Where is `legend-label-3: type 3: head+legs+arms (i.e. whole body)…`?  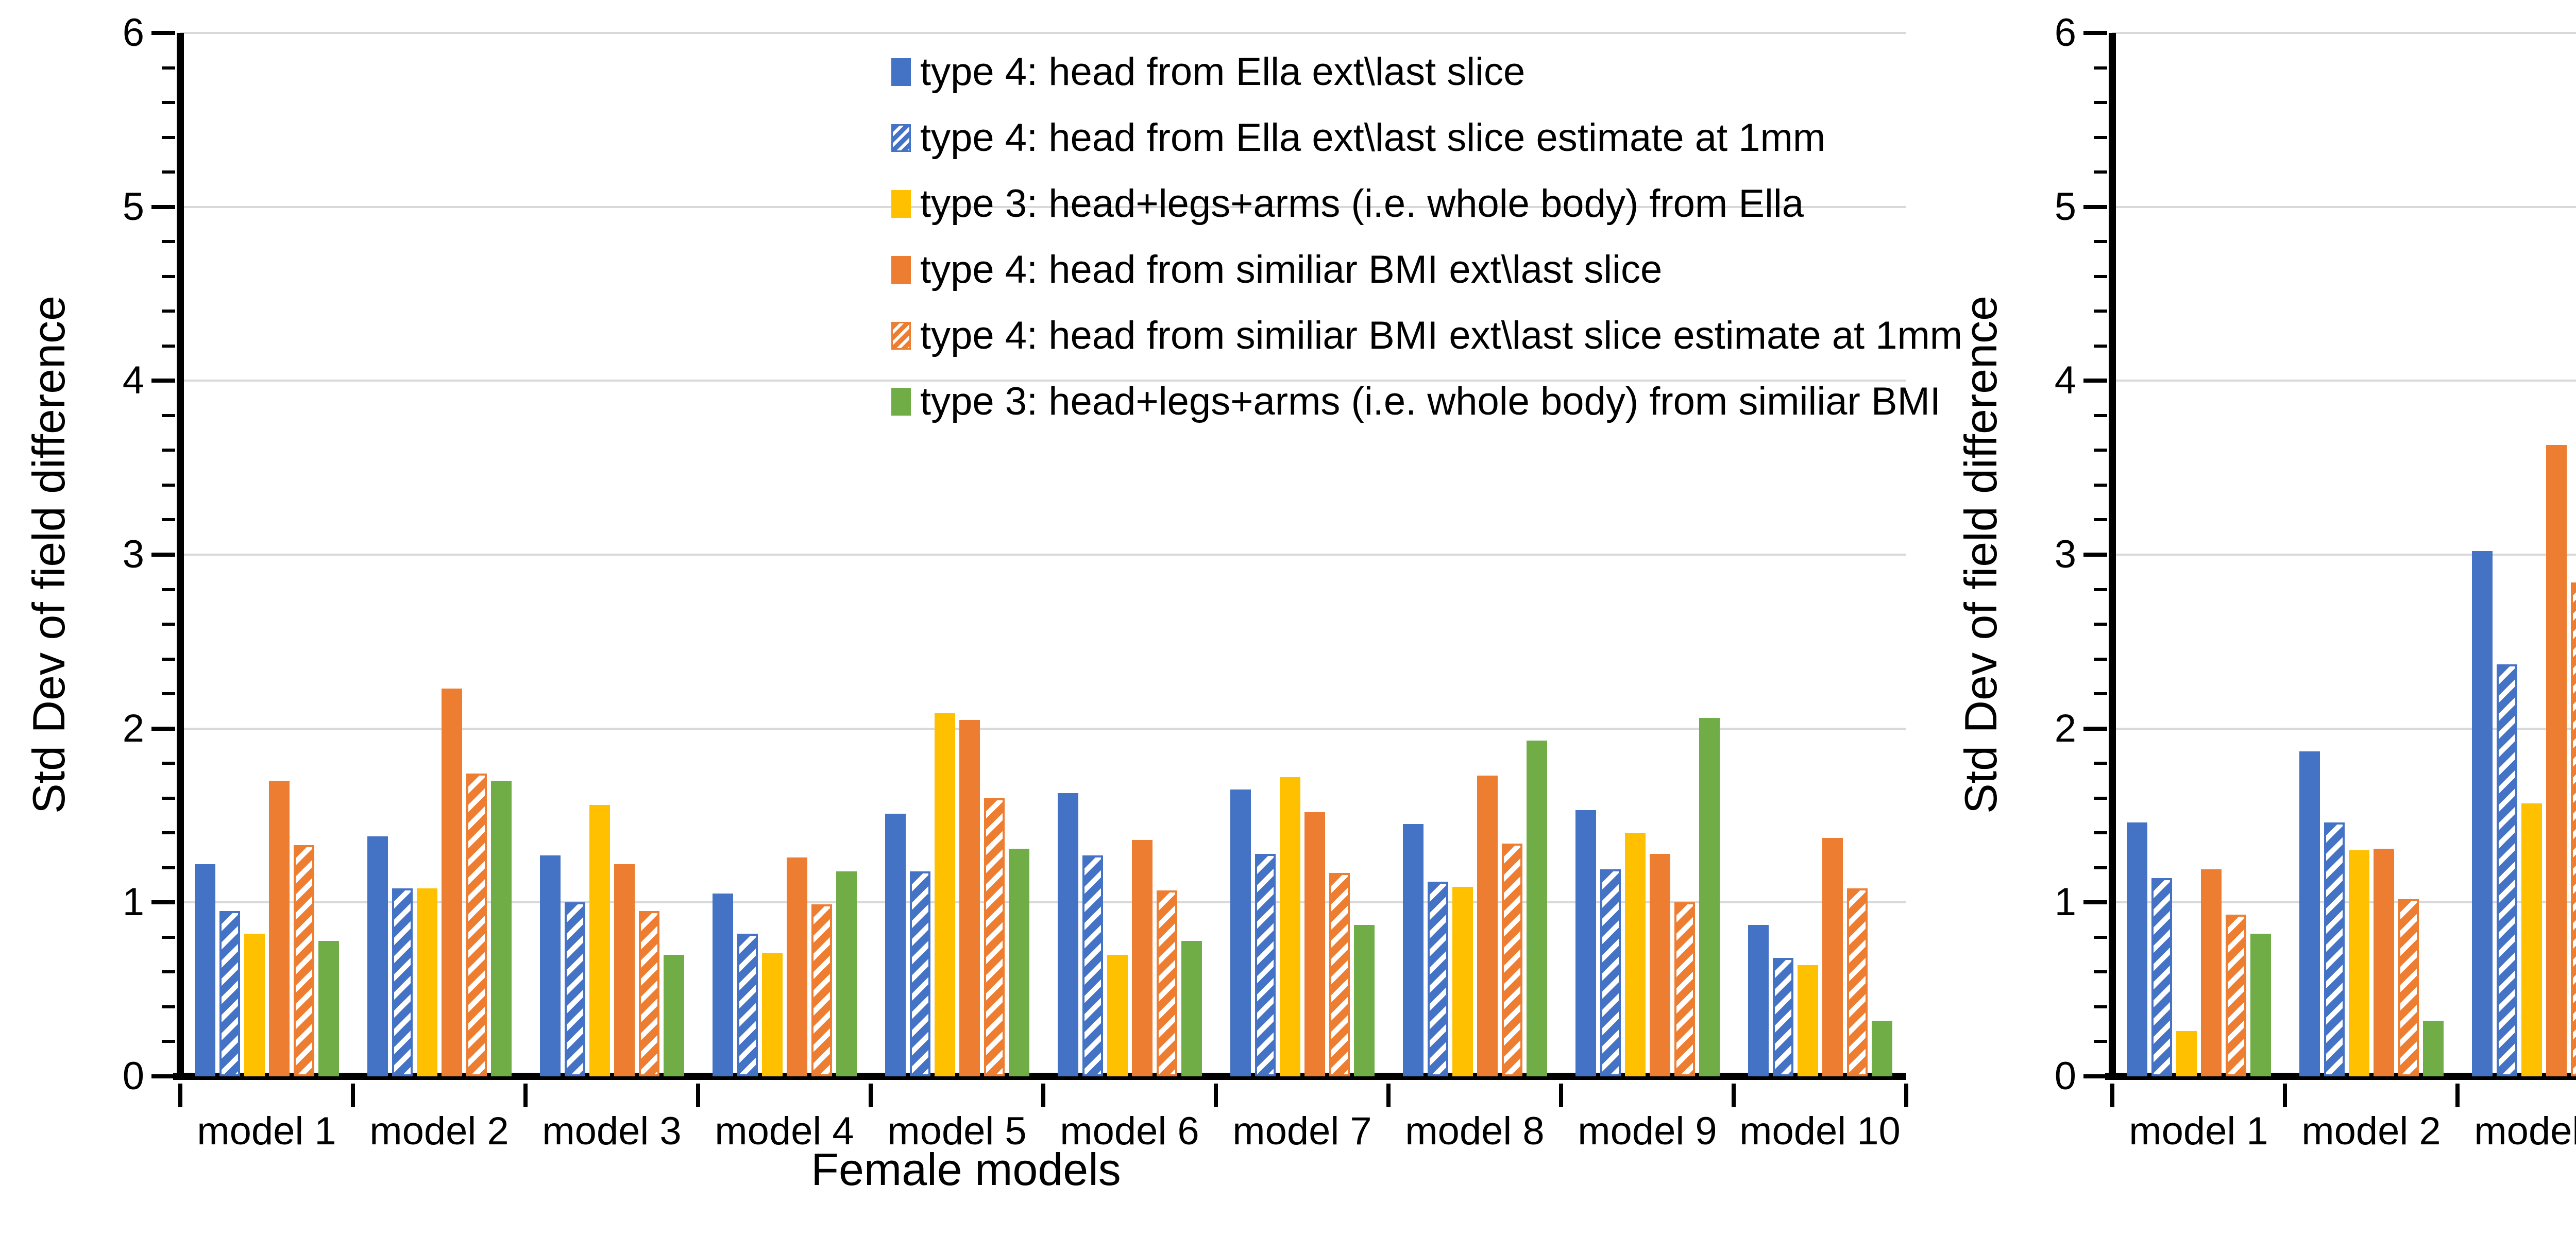
legend-label-3: type 3: head+legs+arms (i.e. whole body)… is located at coordinates (1362, 204).